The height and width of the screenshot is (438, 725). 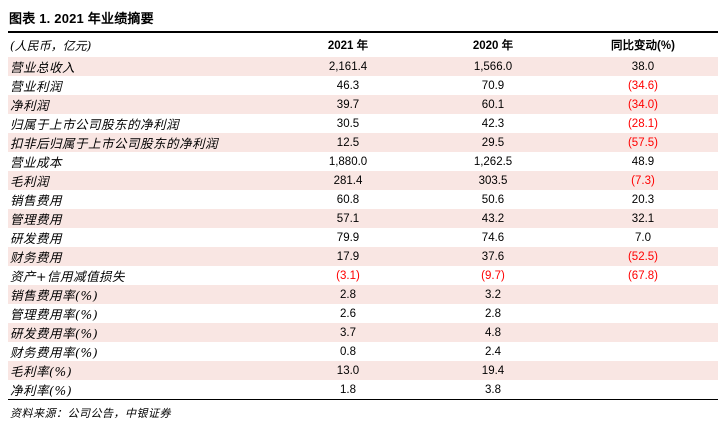 I want to click on value-2021: 281.4, so click(x=348, y=180).